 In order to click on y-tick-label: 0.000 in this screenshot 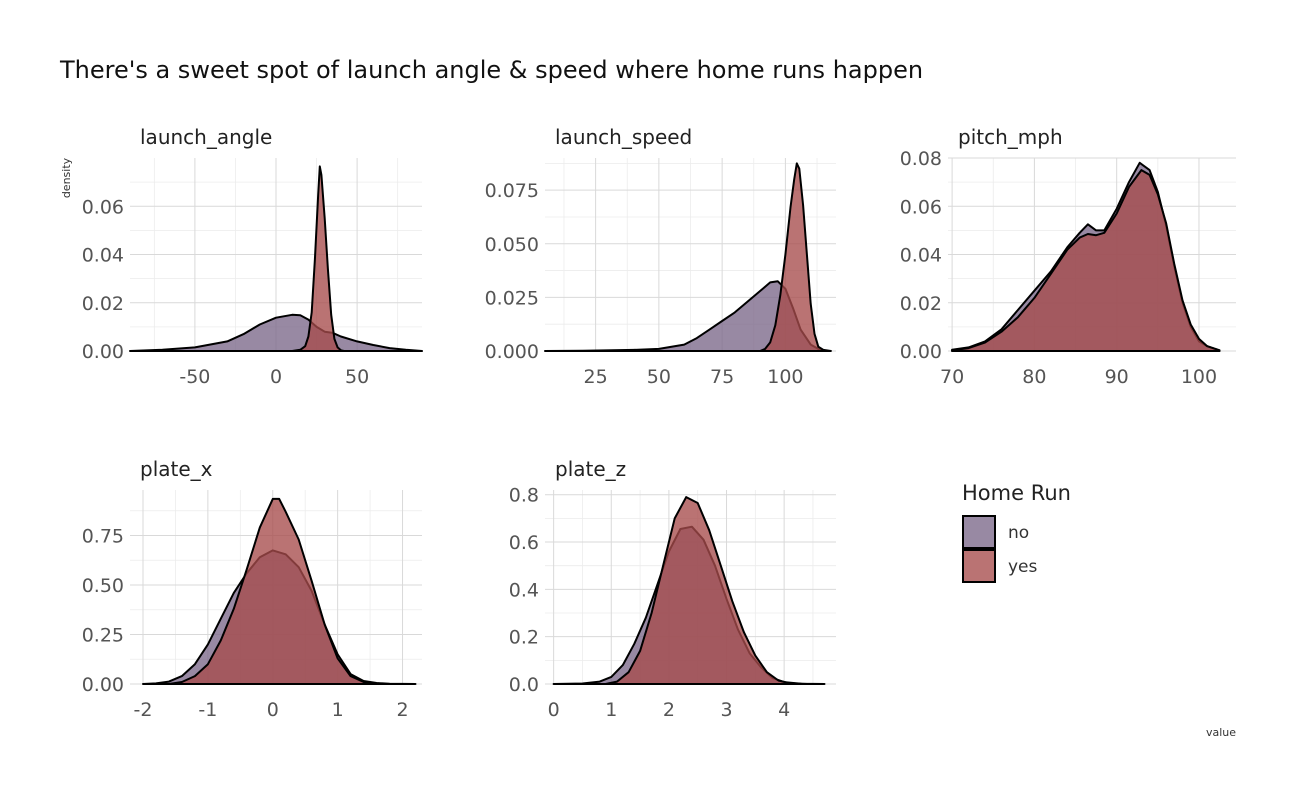, I will do `click(512, 352)`.